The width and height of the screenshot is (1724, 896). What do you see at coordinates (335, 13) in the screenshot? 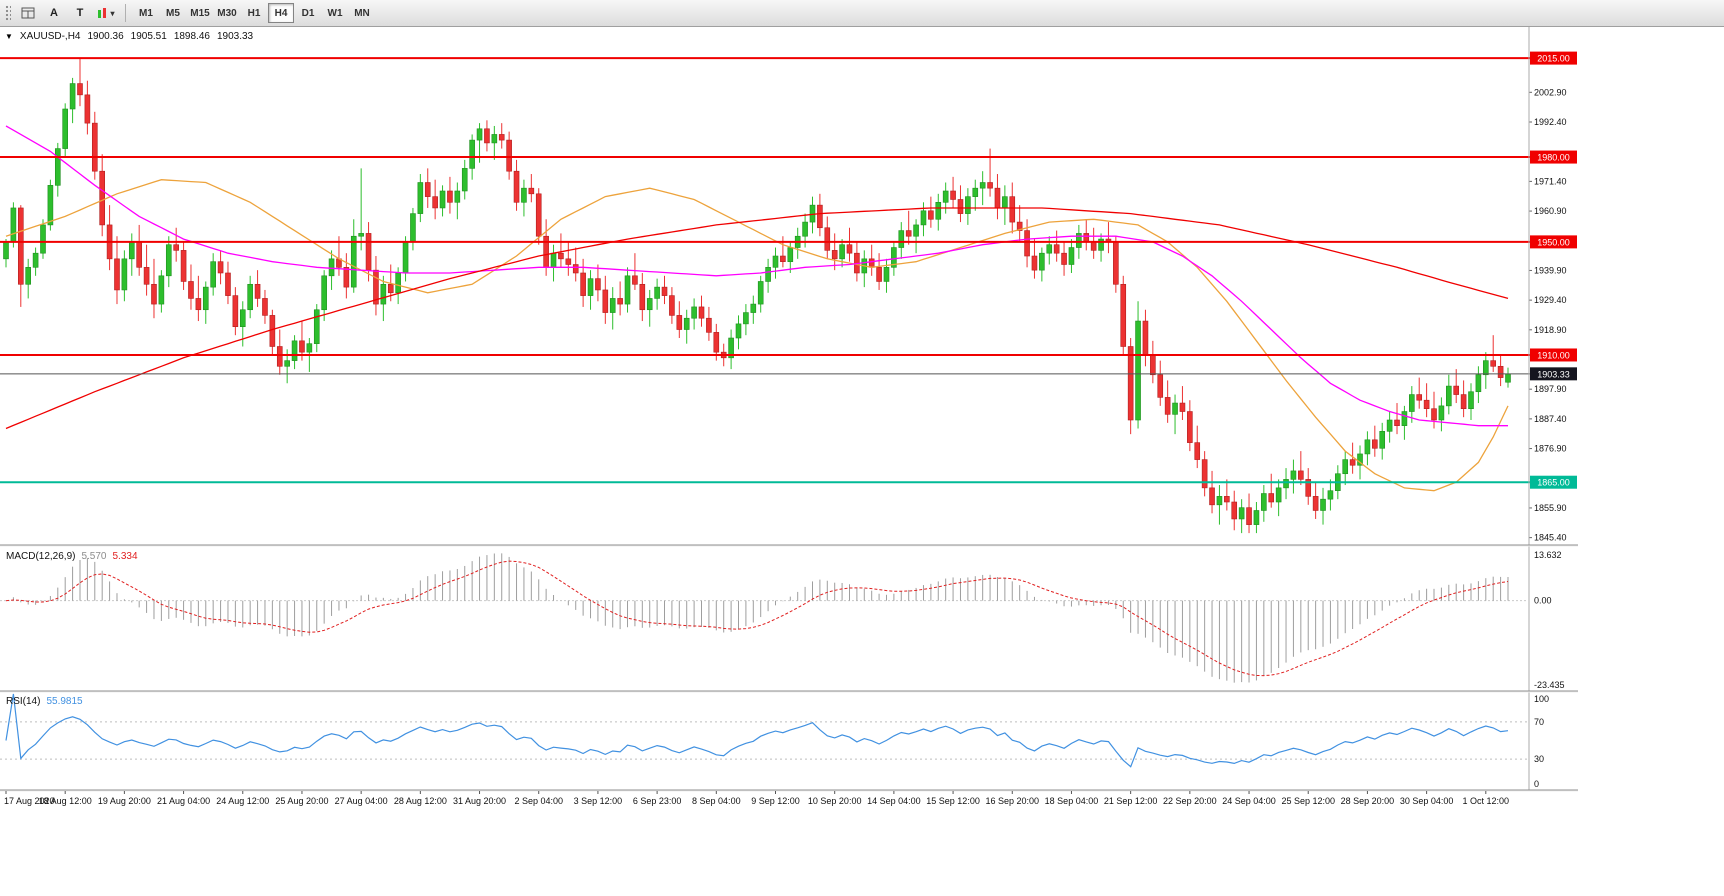
I see `timeframe-button-w1: W1` at bounding box center [335, 13].